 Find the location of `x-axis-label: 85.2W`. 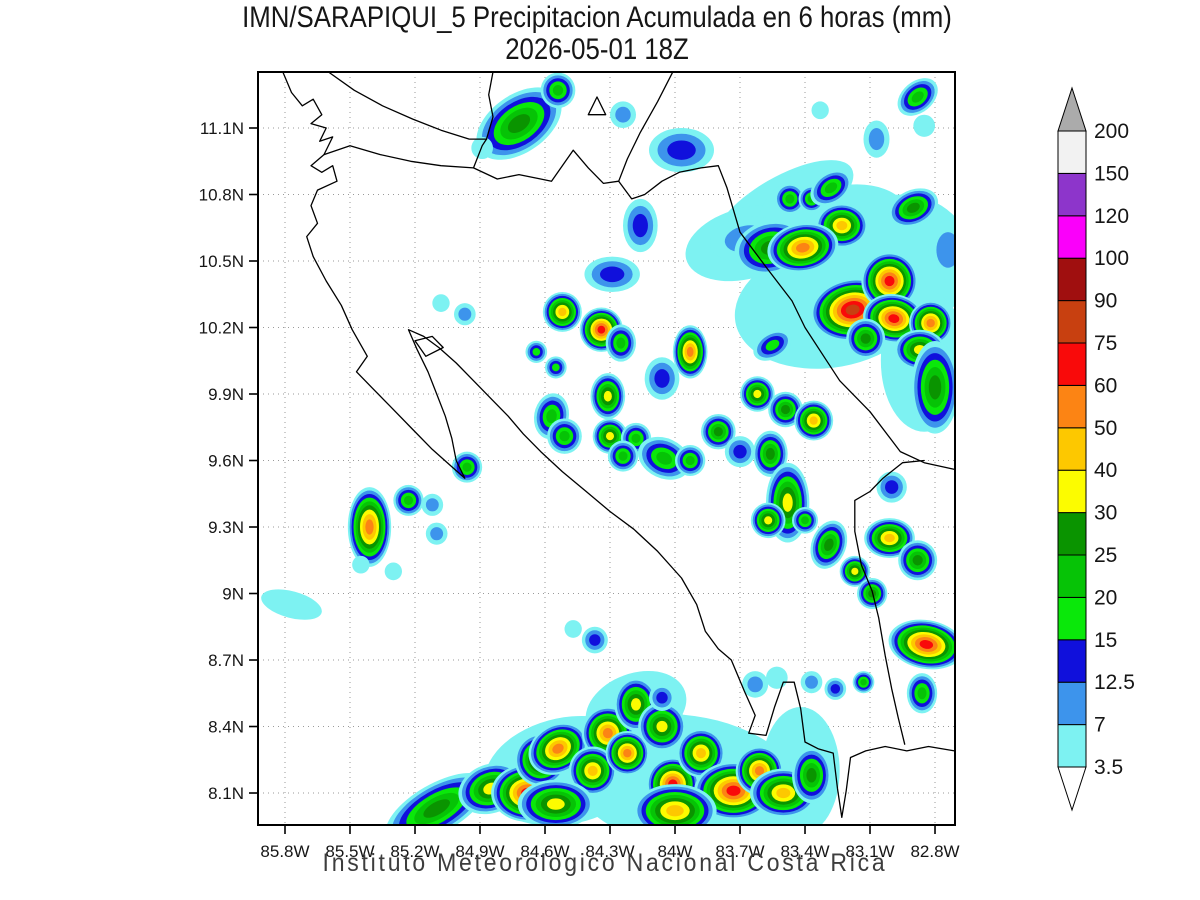

x-axis-label: 85.2W is located at coordinates (414, 851).